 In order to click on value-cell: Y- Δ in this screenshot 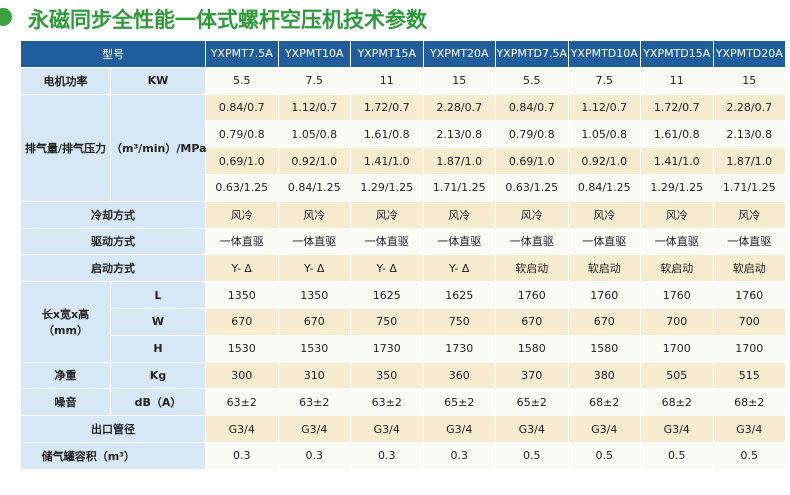, I will do `click(387, 268)`.